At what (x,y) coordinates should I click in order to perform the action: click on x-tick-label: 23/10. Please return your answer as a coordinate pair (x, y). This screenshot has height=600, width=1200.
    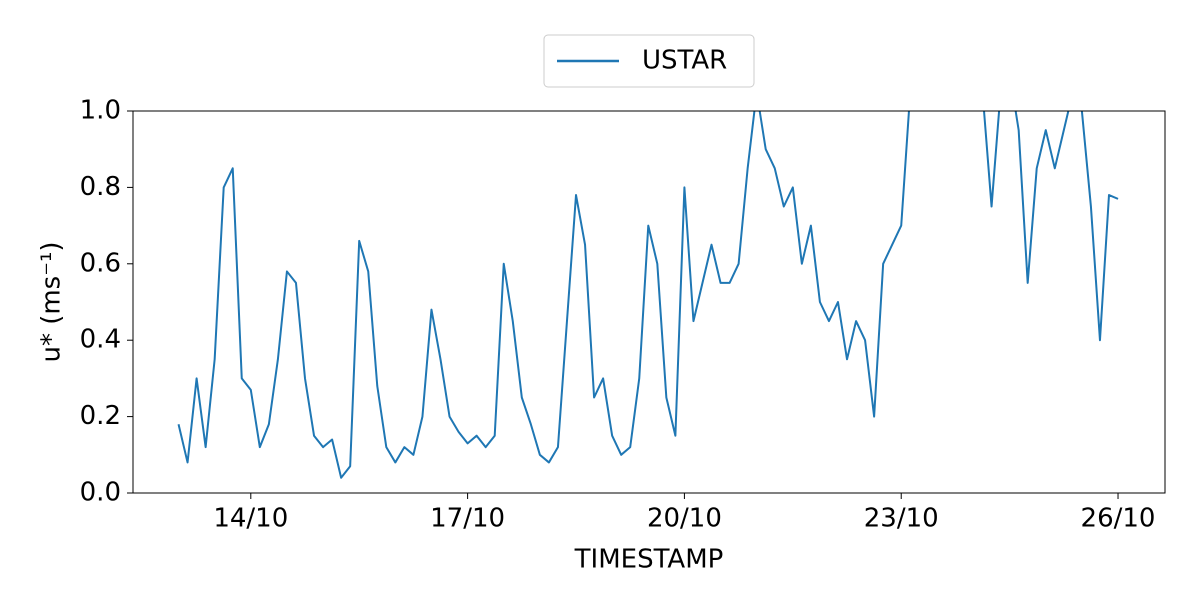
    Looking at the image, I should click on (901, 519).